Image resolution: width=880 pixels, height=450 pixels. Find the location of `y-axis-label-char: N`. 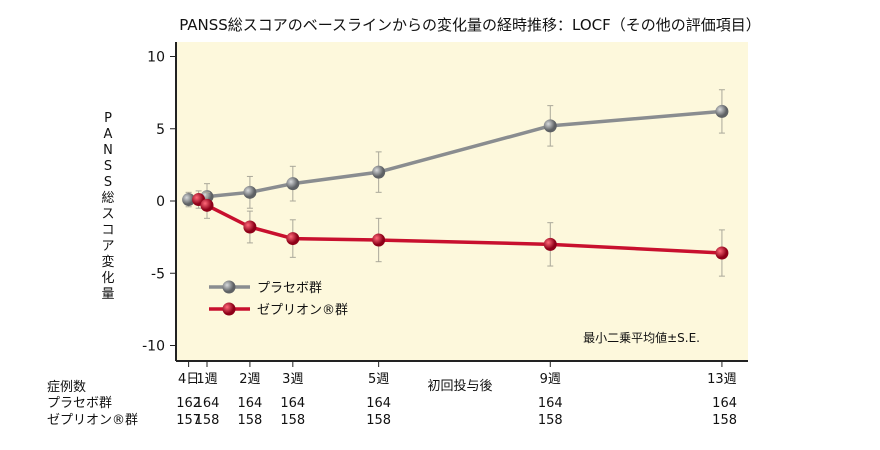

y-axis-label-char: N is located at coordinates (108, 150).